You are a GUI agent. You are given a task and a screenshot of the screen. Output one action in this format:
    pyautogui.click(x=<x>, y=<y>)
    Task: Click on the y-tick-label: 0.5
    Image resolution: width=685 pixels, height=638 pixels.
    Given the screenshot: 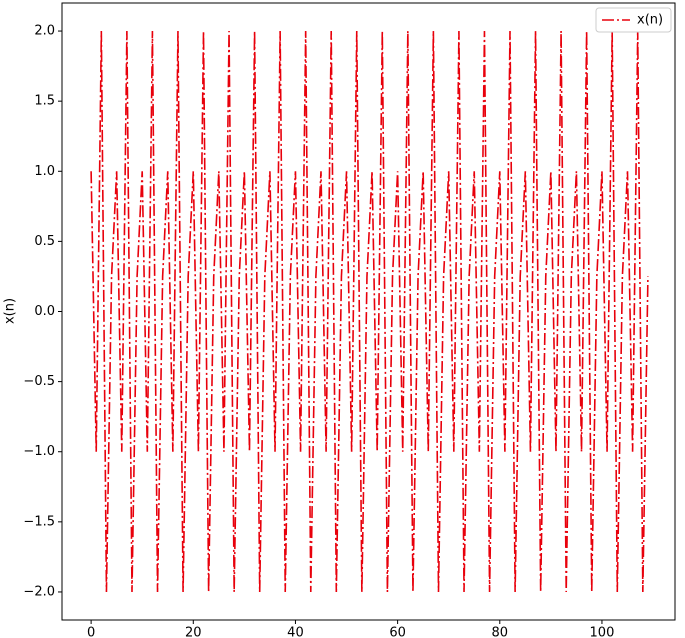 What is the action you would take?
    pyautogui.click(x=44, y=241)
    